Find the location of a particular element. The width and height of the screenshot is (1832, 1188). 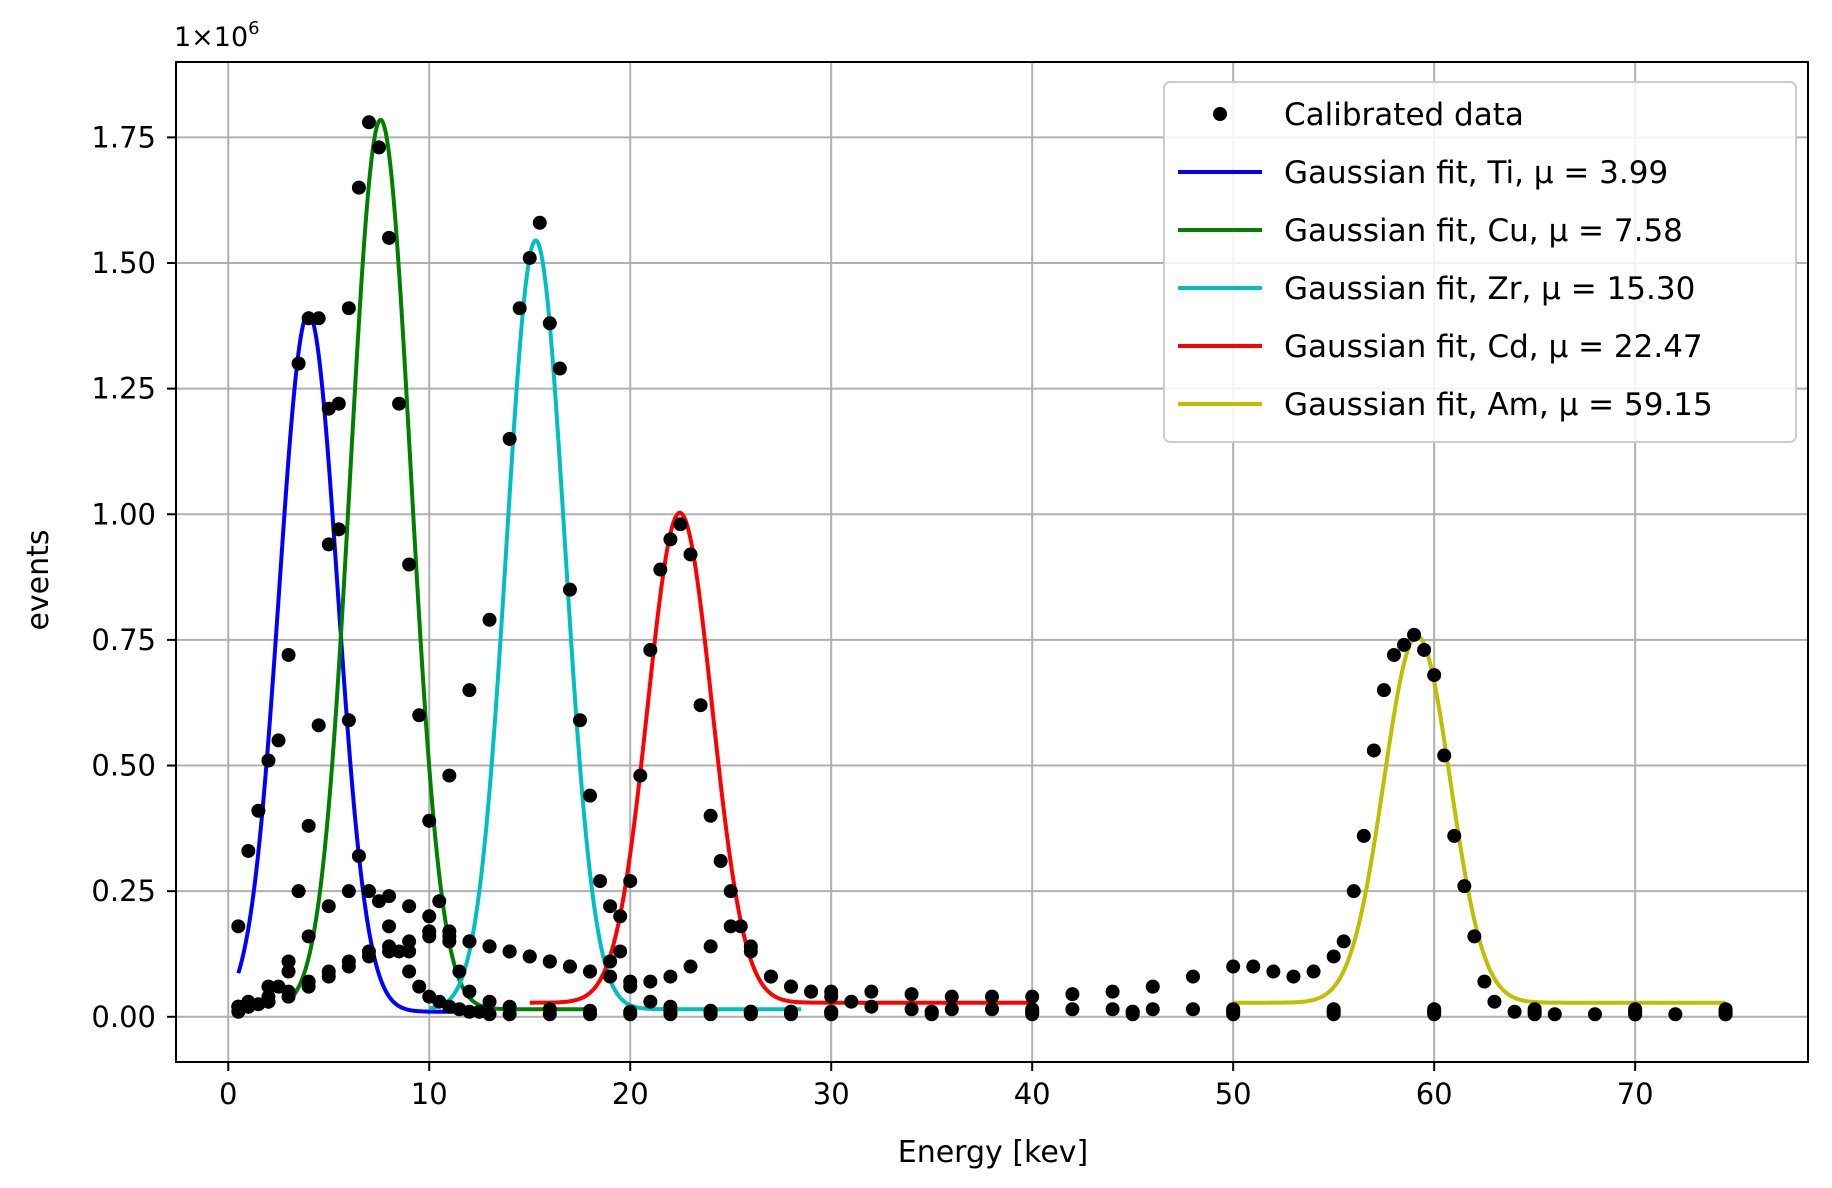

legend-box is located at coordinates (1480, 262).